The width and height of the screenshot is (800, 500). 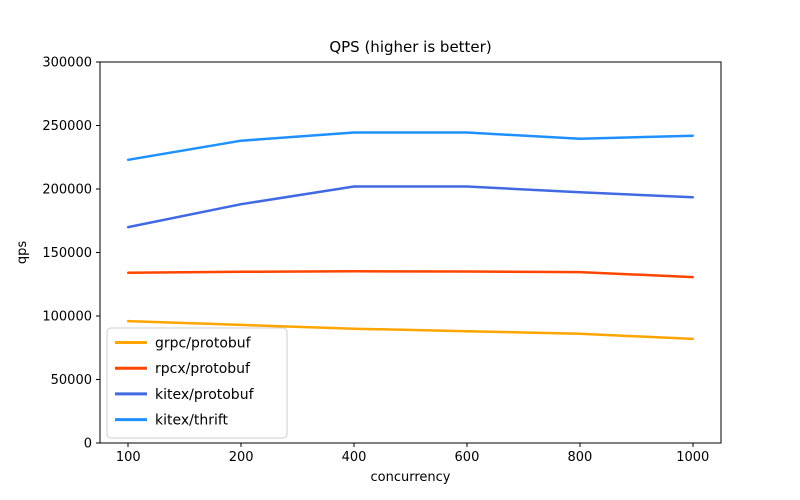 I want to click on legend-label-kitex-protobuf: kitex/protobuf, so click(x=205, y=395).